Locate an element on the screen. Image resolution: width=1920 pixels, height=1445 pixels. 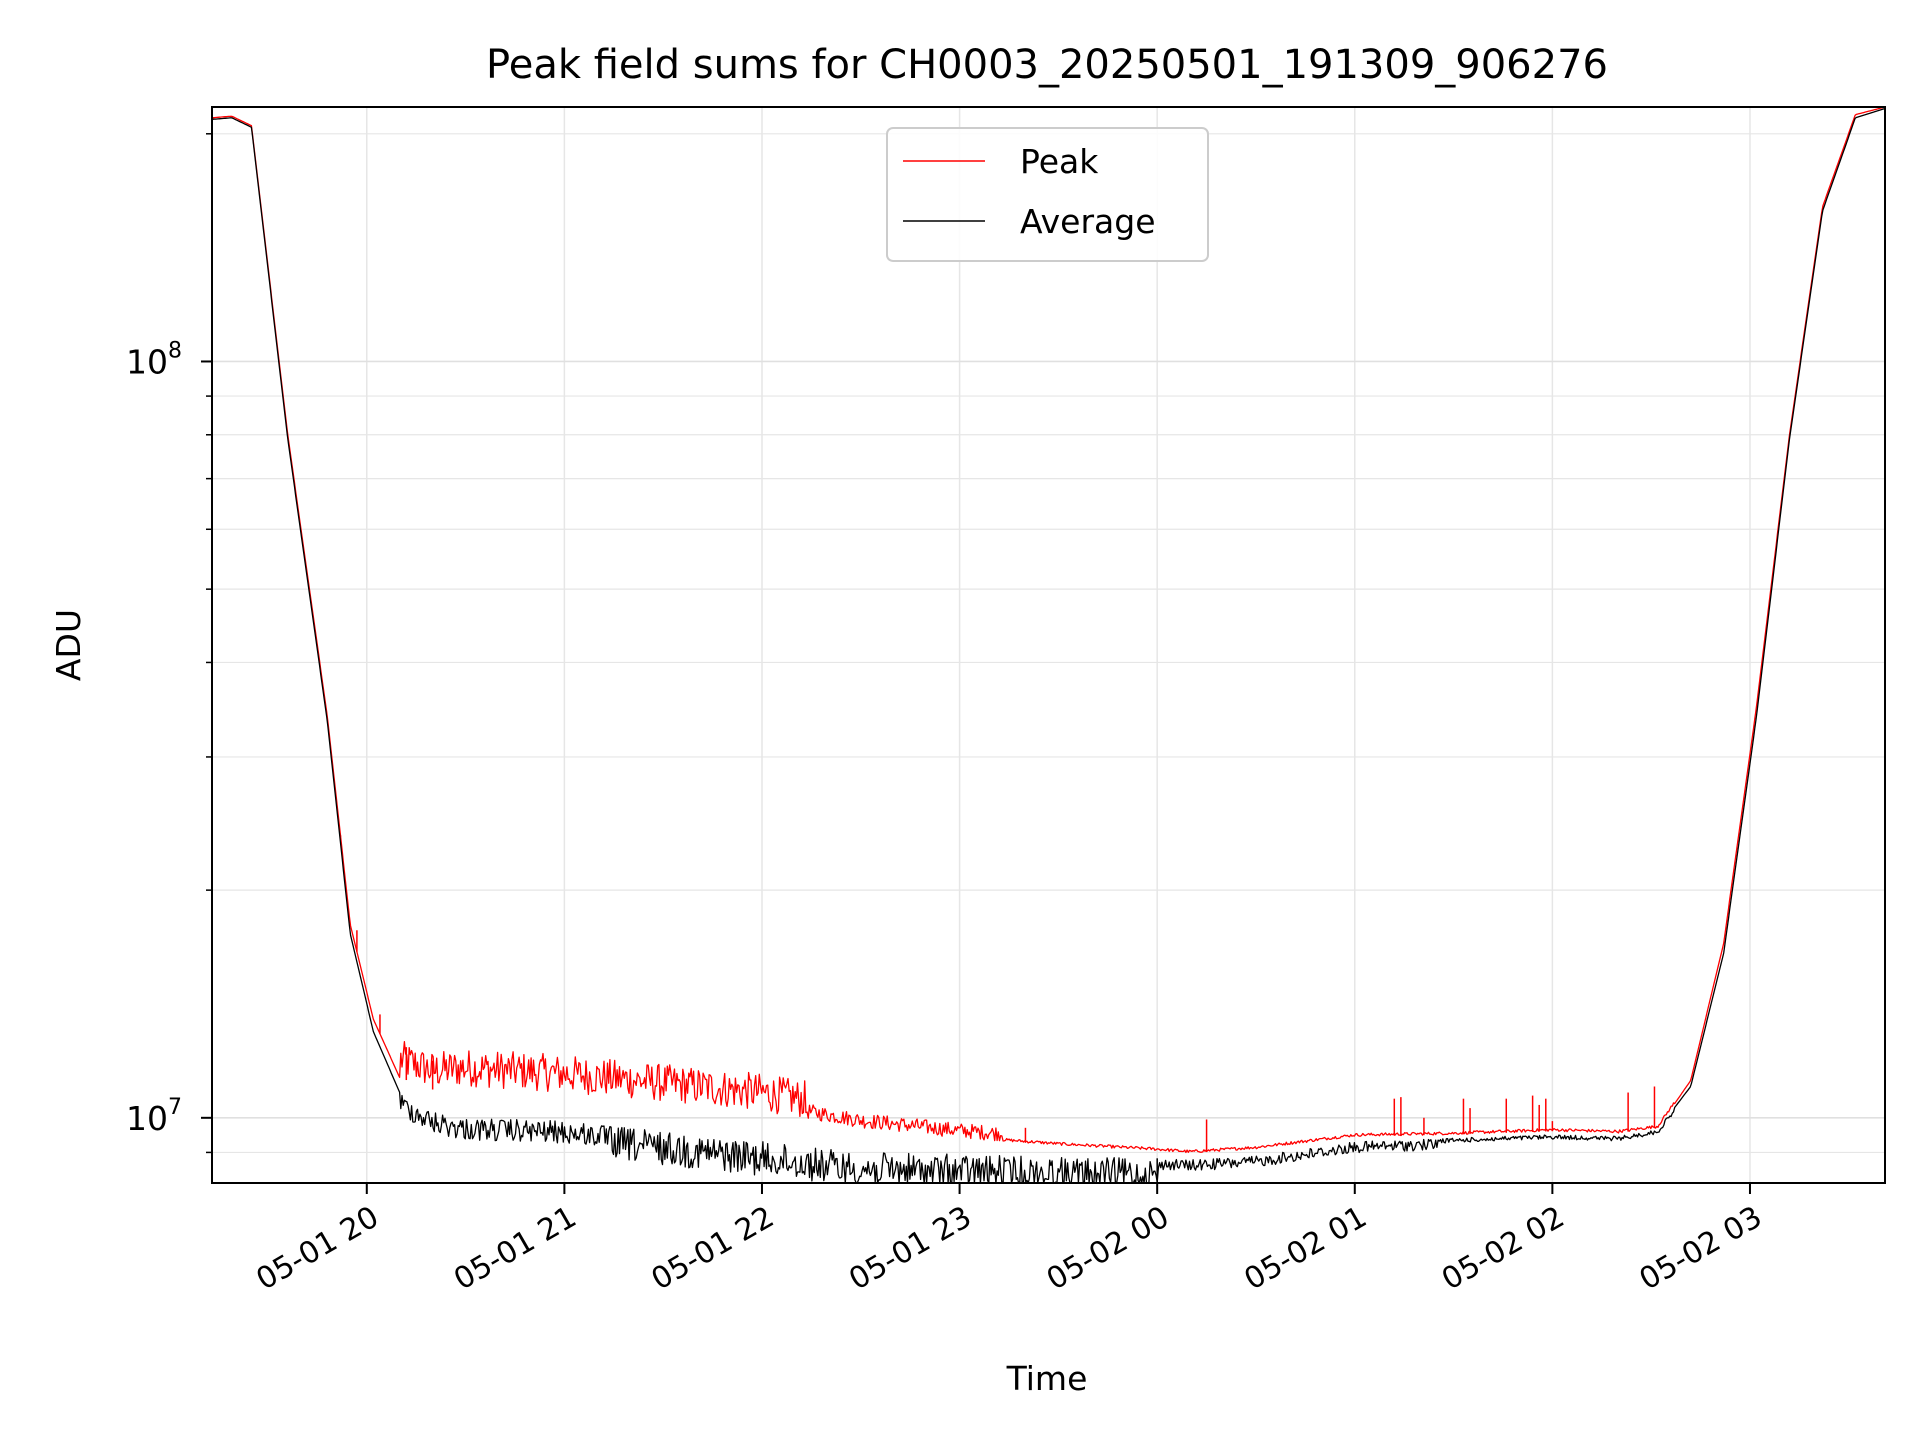
y-axis-label: ADU is located at coordinates (68, 645).